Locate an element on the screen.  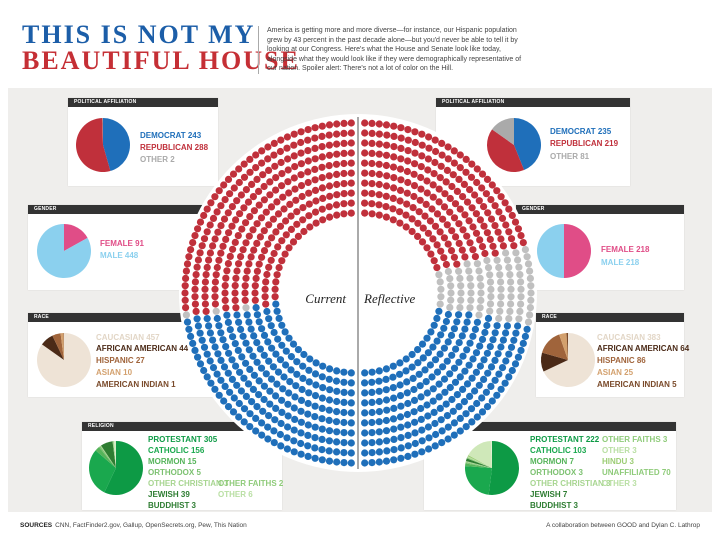
pie-slice-orthodox is located at coordinates (107, 457).